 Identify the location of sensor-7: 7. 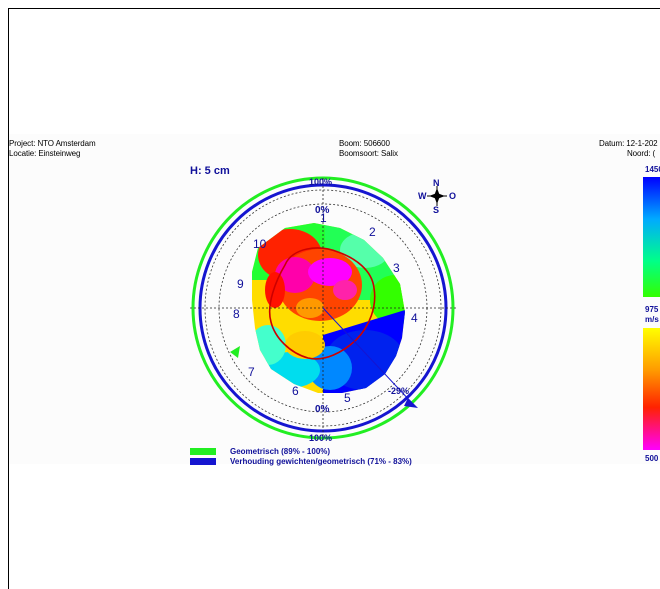
(251, 372).